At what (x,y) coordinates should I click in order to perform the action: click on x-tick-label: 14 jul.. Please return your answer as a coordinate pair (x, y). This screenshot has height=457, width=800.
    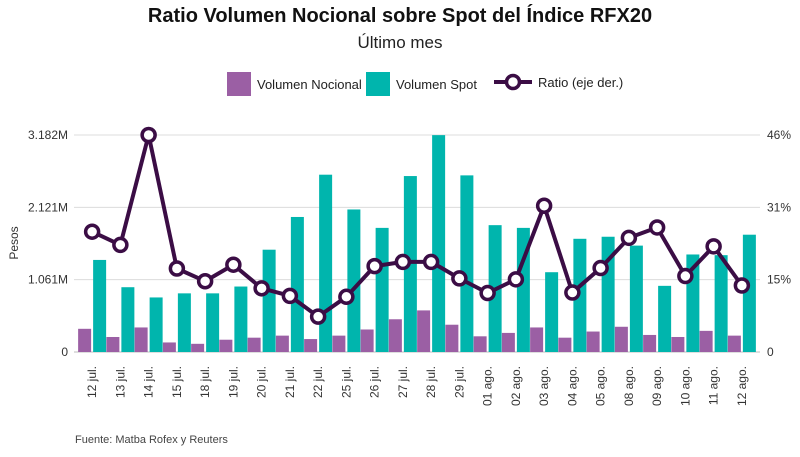
    Looking at the image, I should click on (149, 382).